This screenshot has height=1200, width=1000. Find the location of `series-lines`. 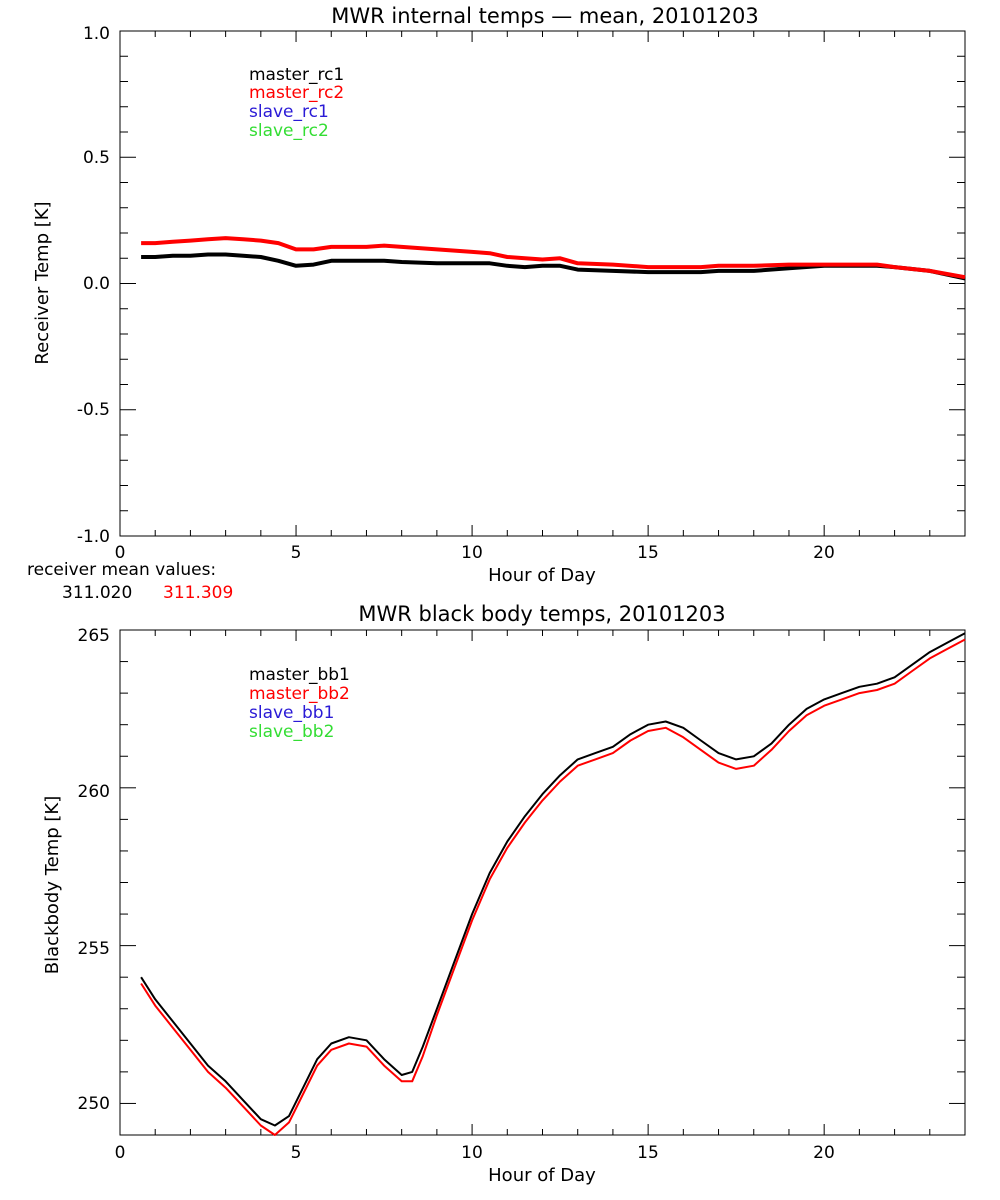

series-lines is located at coordinates (553, 258).